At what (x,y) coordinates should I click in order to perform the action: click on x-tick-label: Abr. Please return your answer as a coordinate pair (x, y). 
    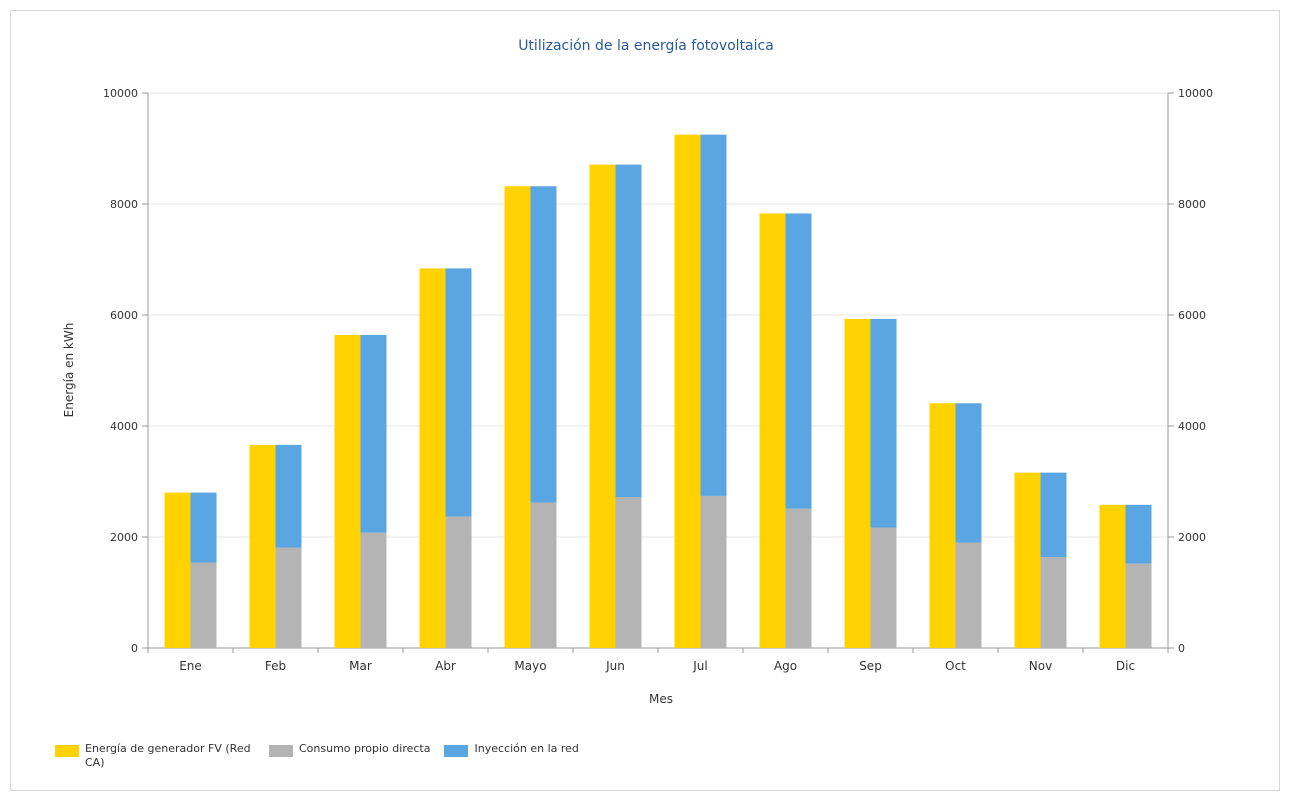
    Looking at the image, I should click on (445, 666).